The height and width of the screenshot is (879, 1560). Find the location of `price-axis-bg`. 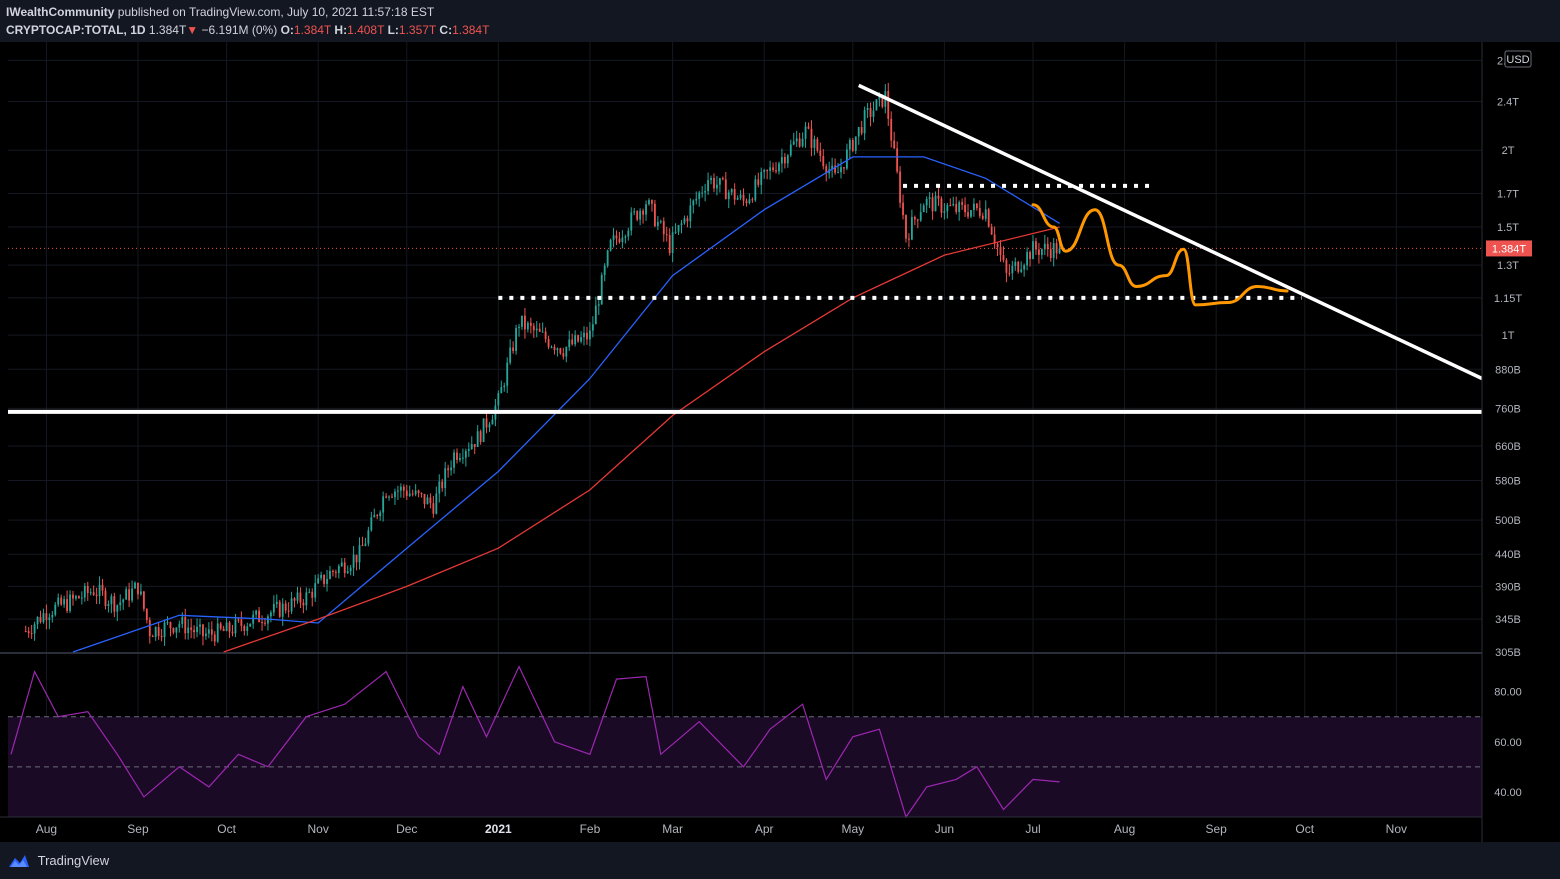

price-axis-bg is located at coordinates (1521, 442).